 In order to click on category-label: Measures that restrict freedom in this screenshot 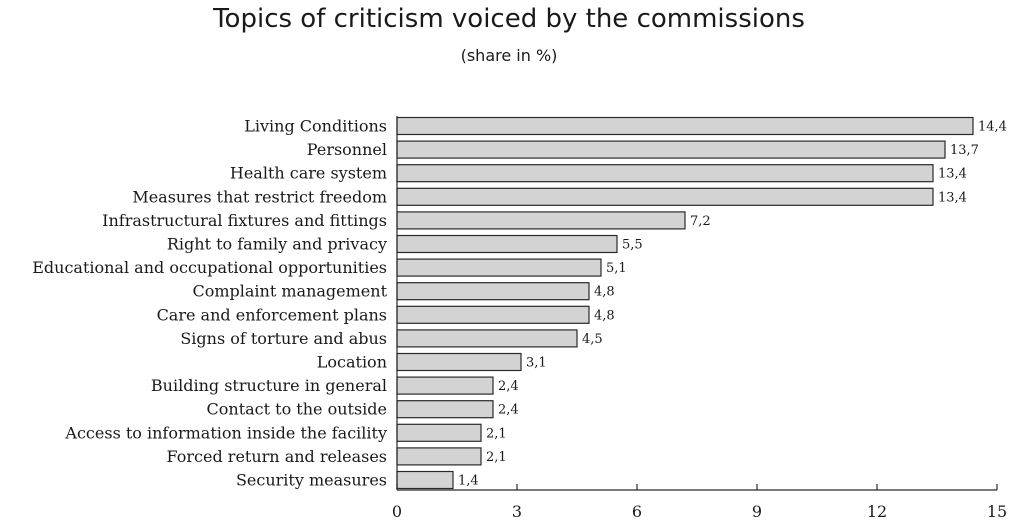, I will do `click(259, 196)`.